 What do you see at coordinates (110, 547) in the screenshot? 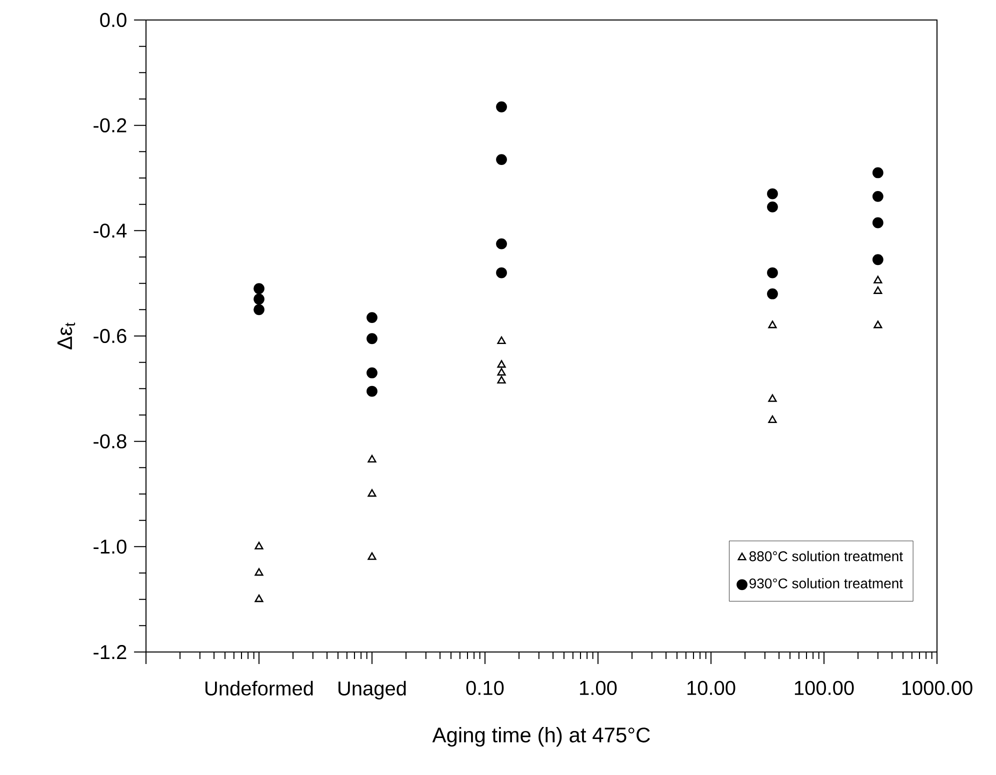
I see `y-tick-label: -1.0` at bounding box center [110, 547].